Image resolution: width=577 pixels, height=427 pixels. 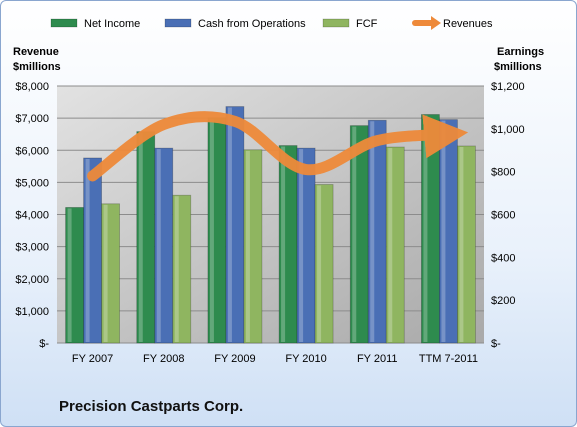 I want to click on legend-label-fcf: FCF, so click(x=367, y=24).